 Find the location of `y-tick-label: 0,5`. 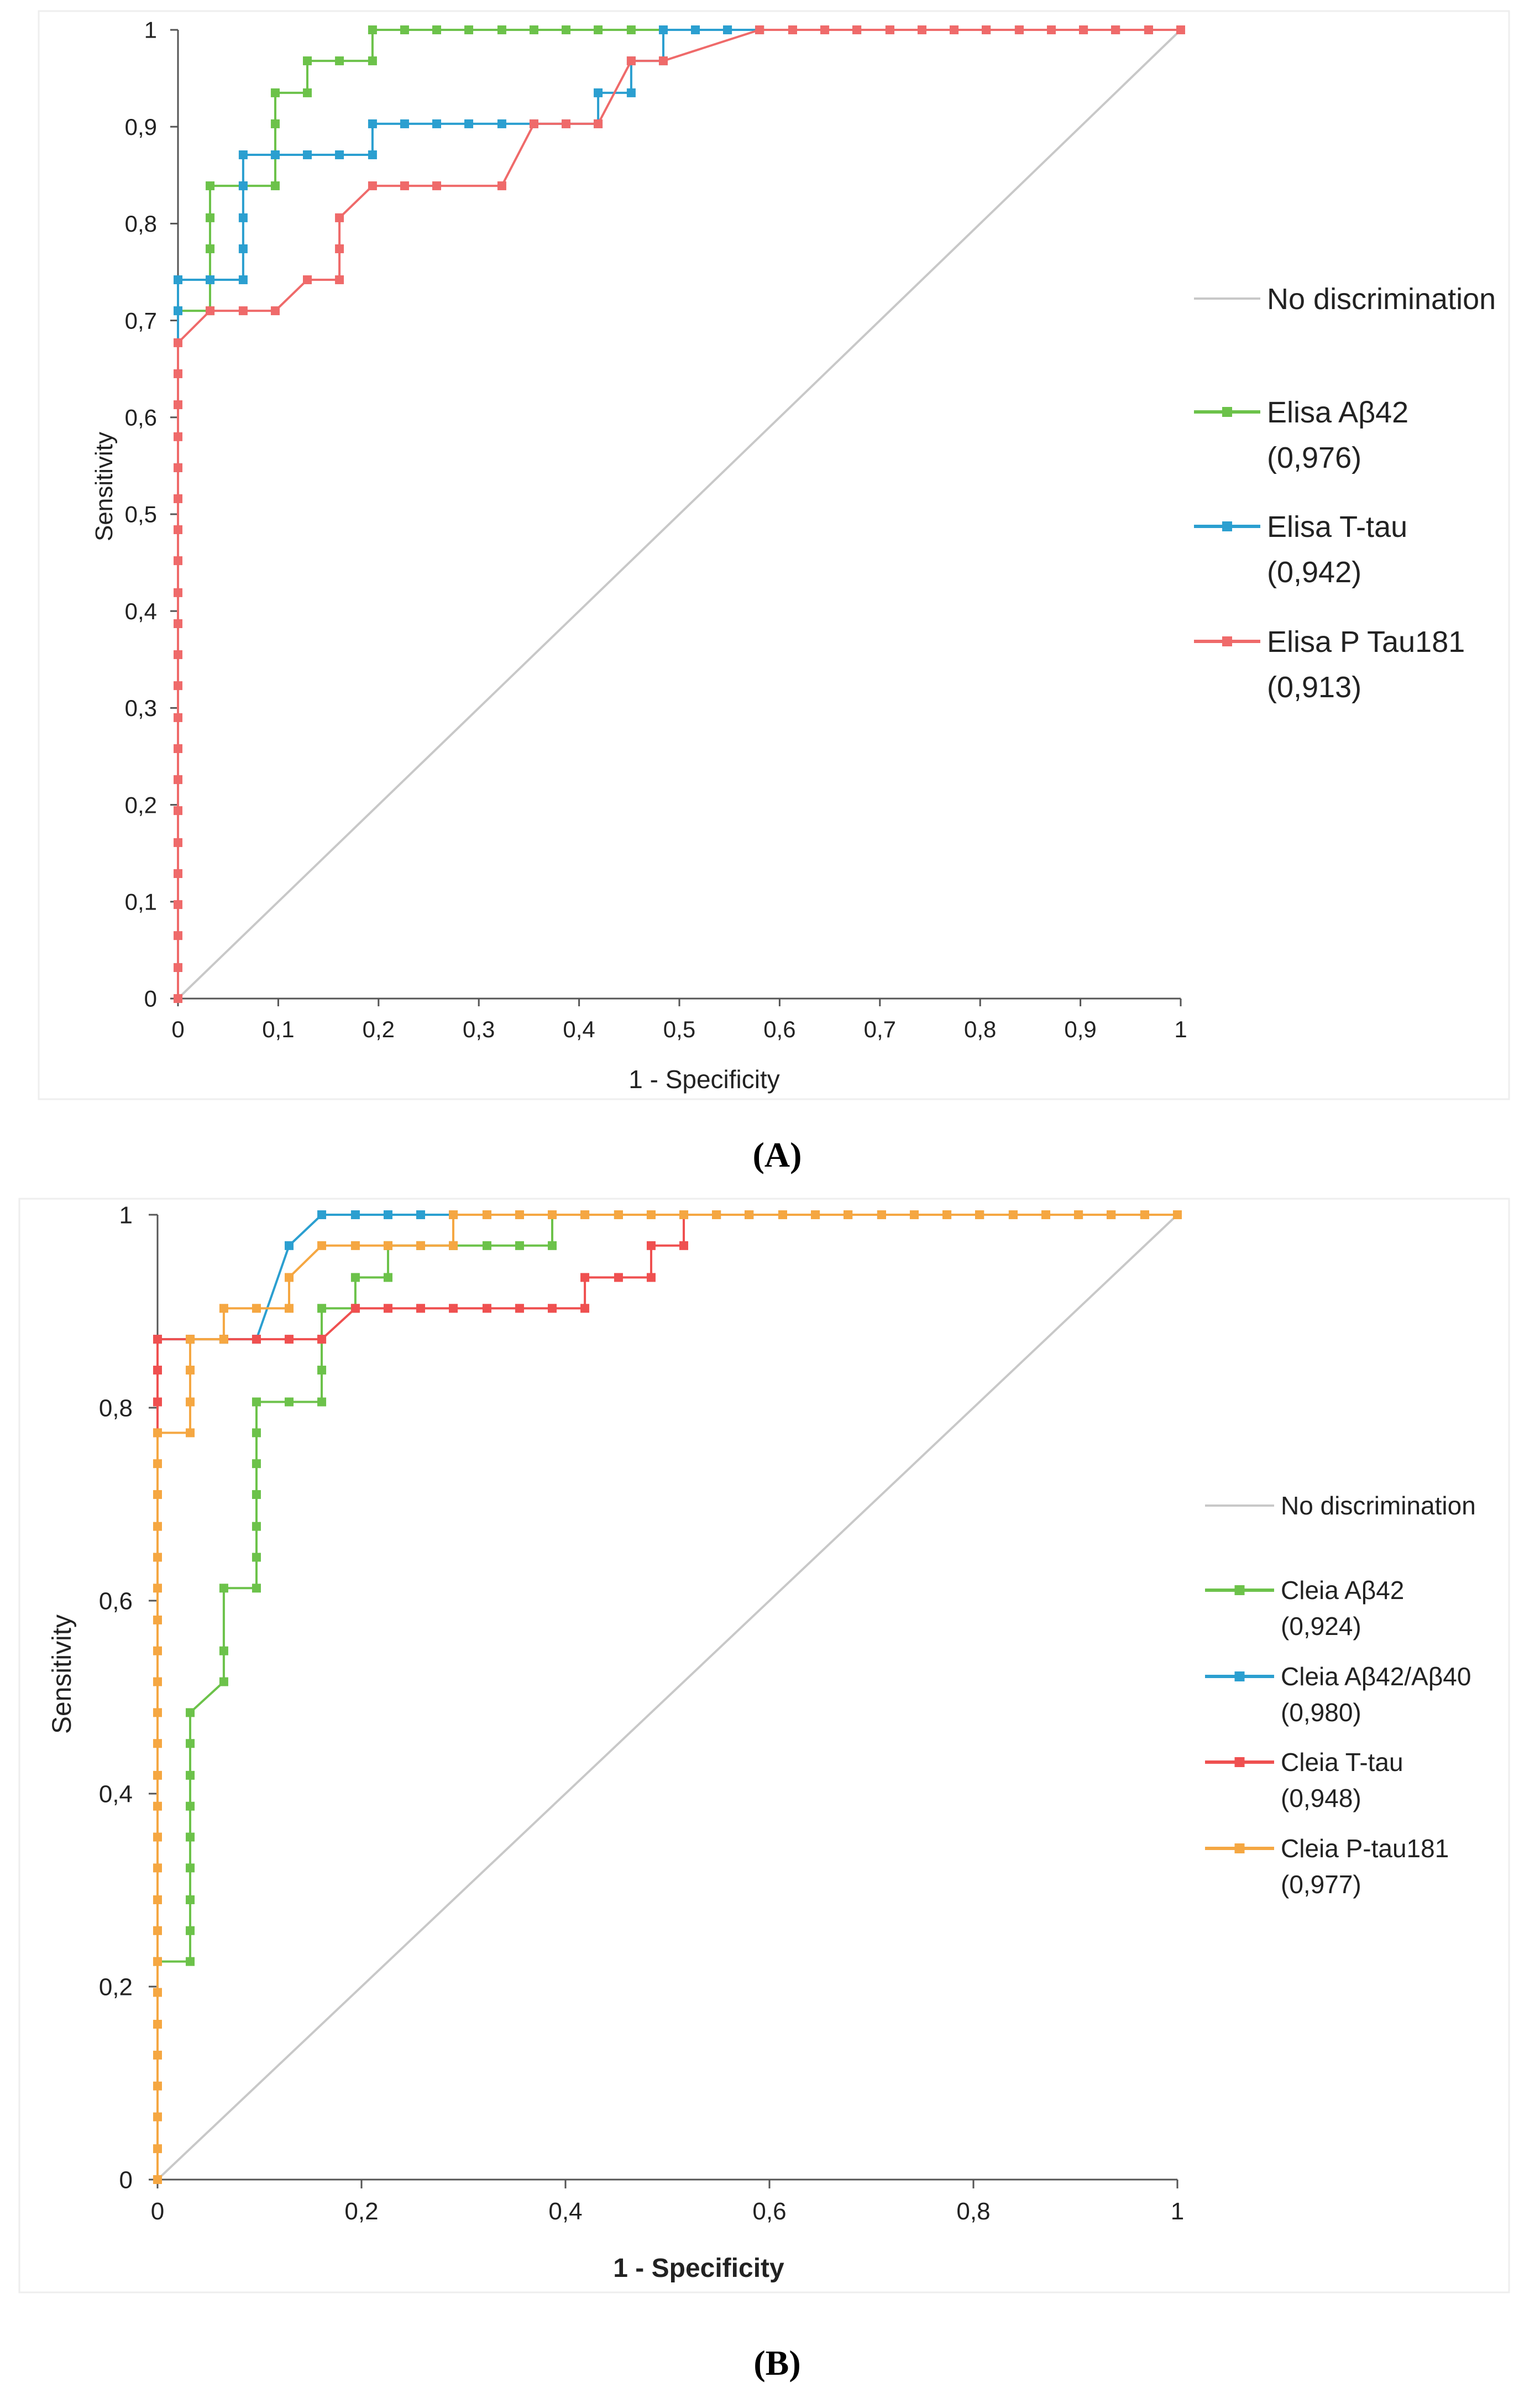

y-tick-label: 0,5 is located at coordinates (141, 514).